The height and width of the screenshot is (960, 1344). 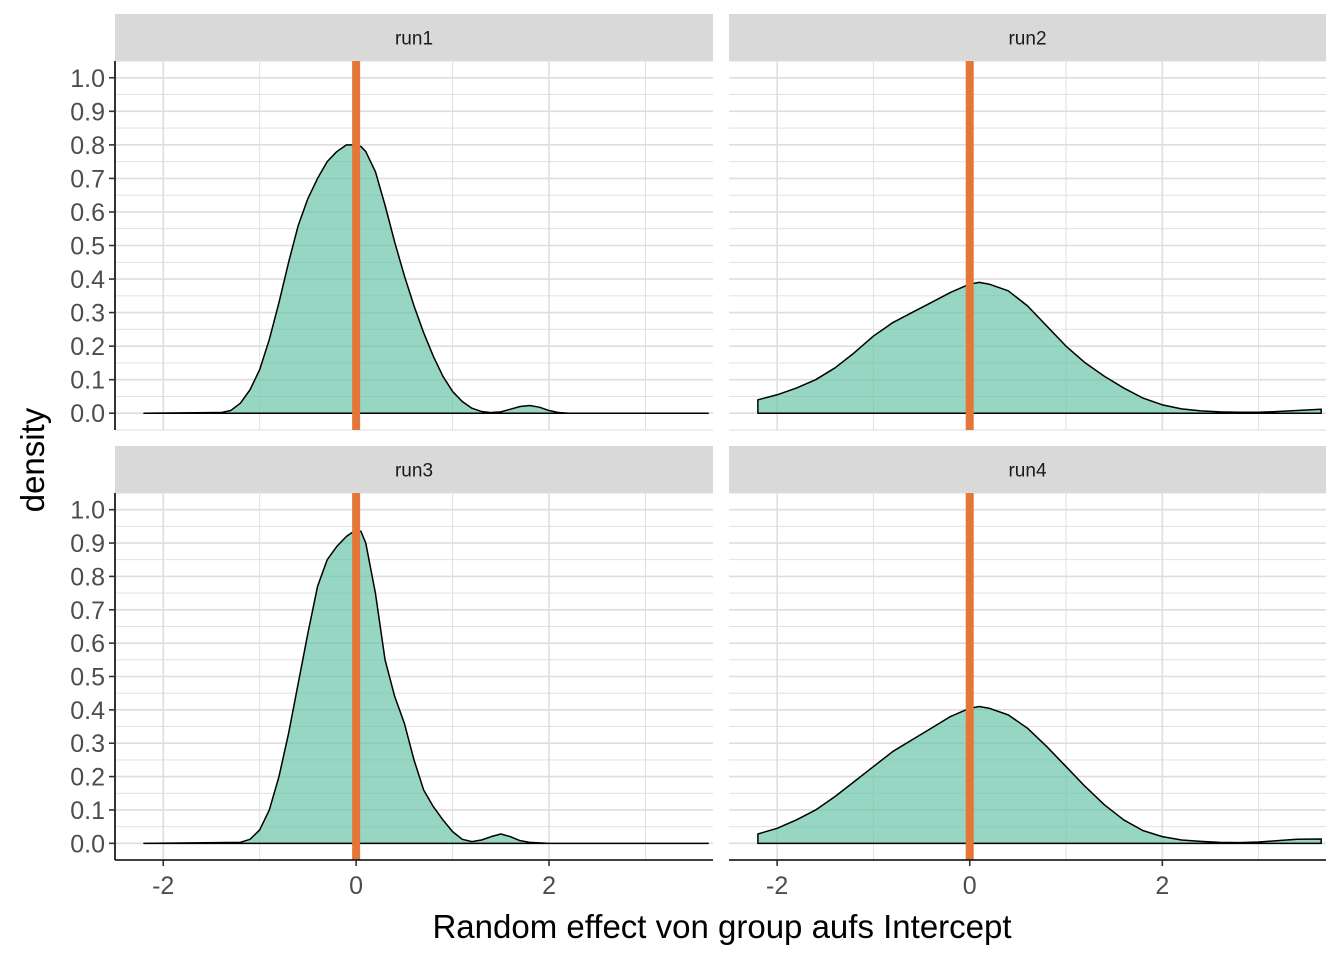 What do you see at coordinates (426, 686) in the screenshot?
I see `density-area-run3` at bounding box center [426, 686].